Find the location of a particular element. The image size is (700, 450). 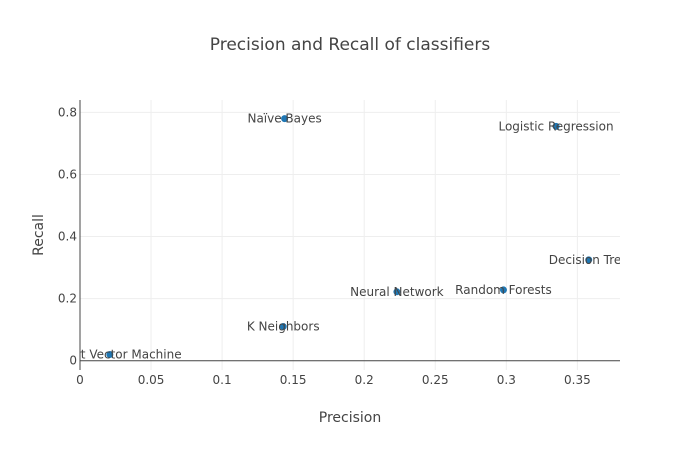

data-point-label: Random Forests is located at coordinates (503, 290).